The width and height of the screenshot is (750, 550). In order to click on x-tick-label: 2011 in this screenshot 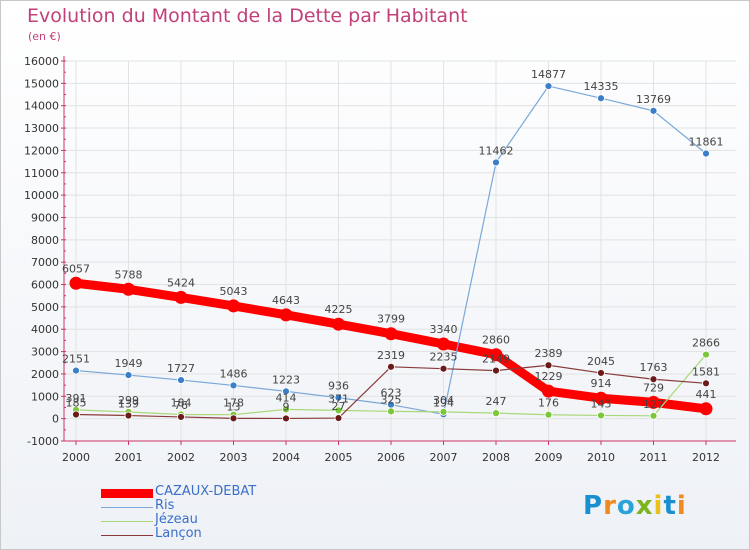, I will do `click(654, 457)`.